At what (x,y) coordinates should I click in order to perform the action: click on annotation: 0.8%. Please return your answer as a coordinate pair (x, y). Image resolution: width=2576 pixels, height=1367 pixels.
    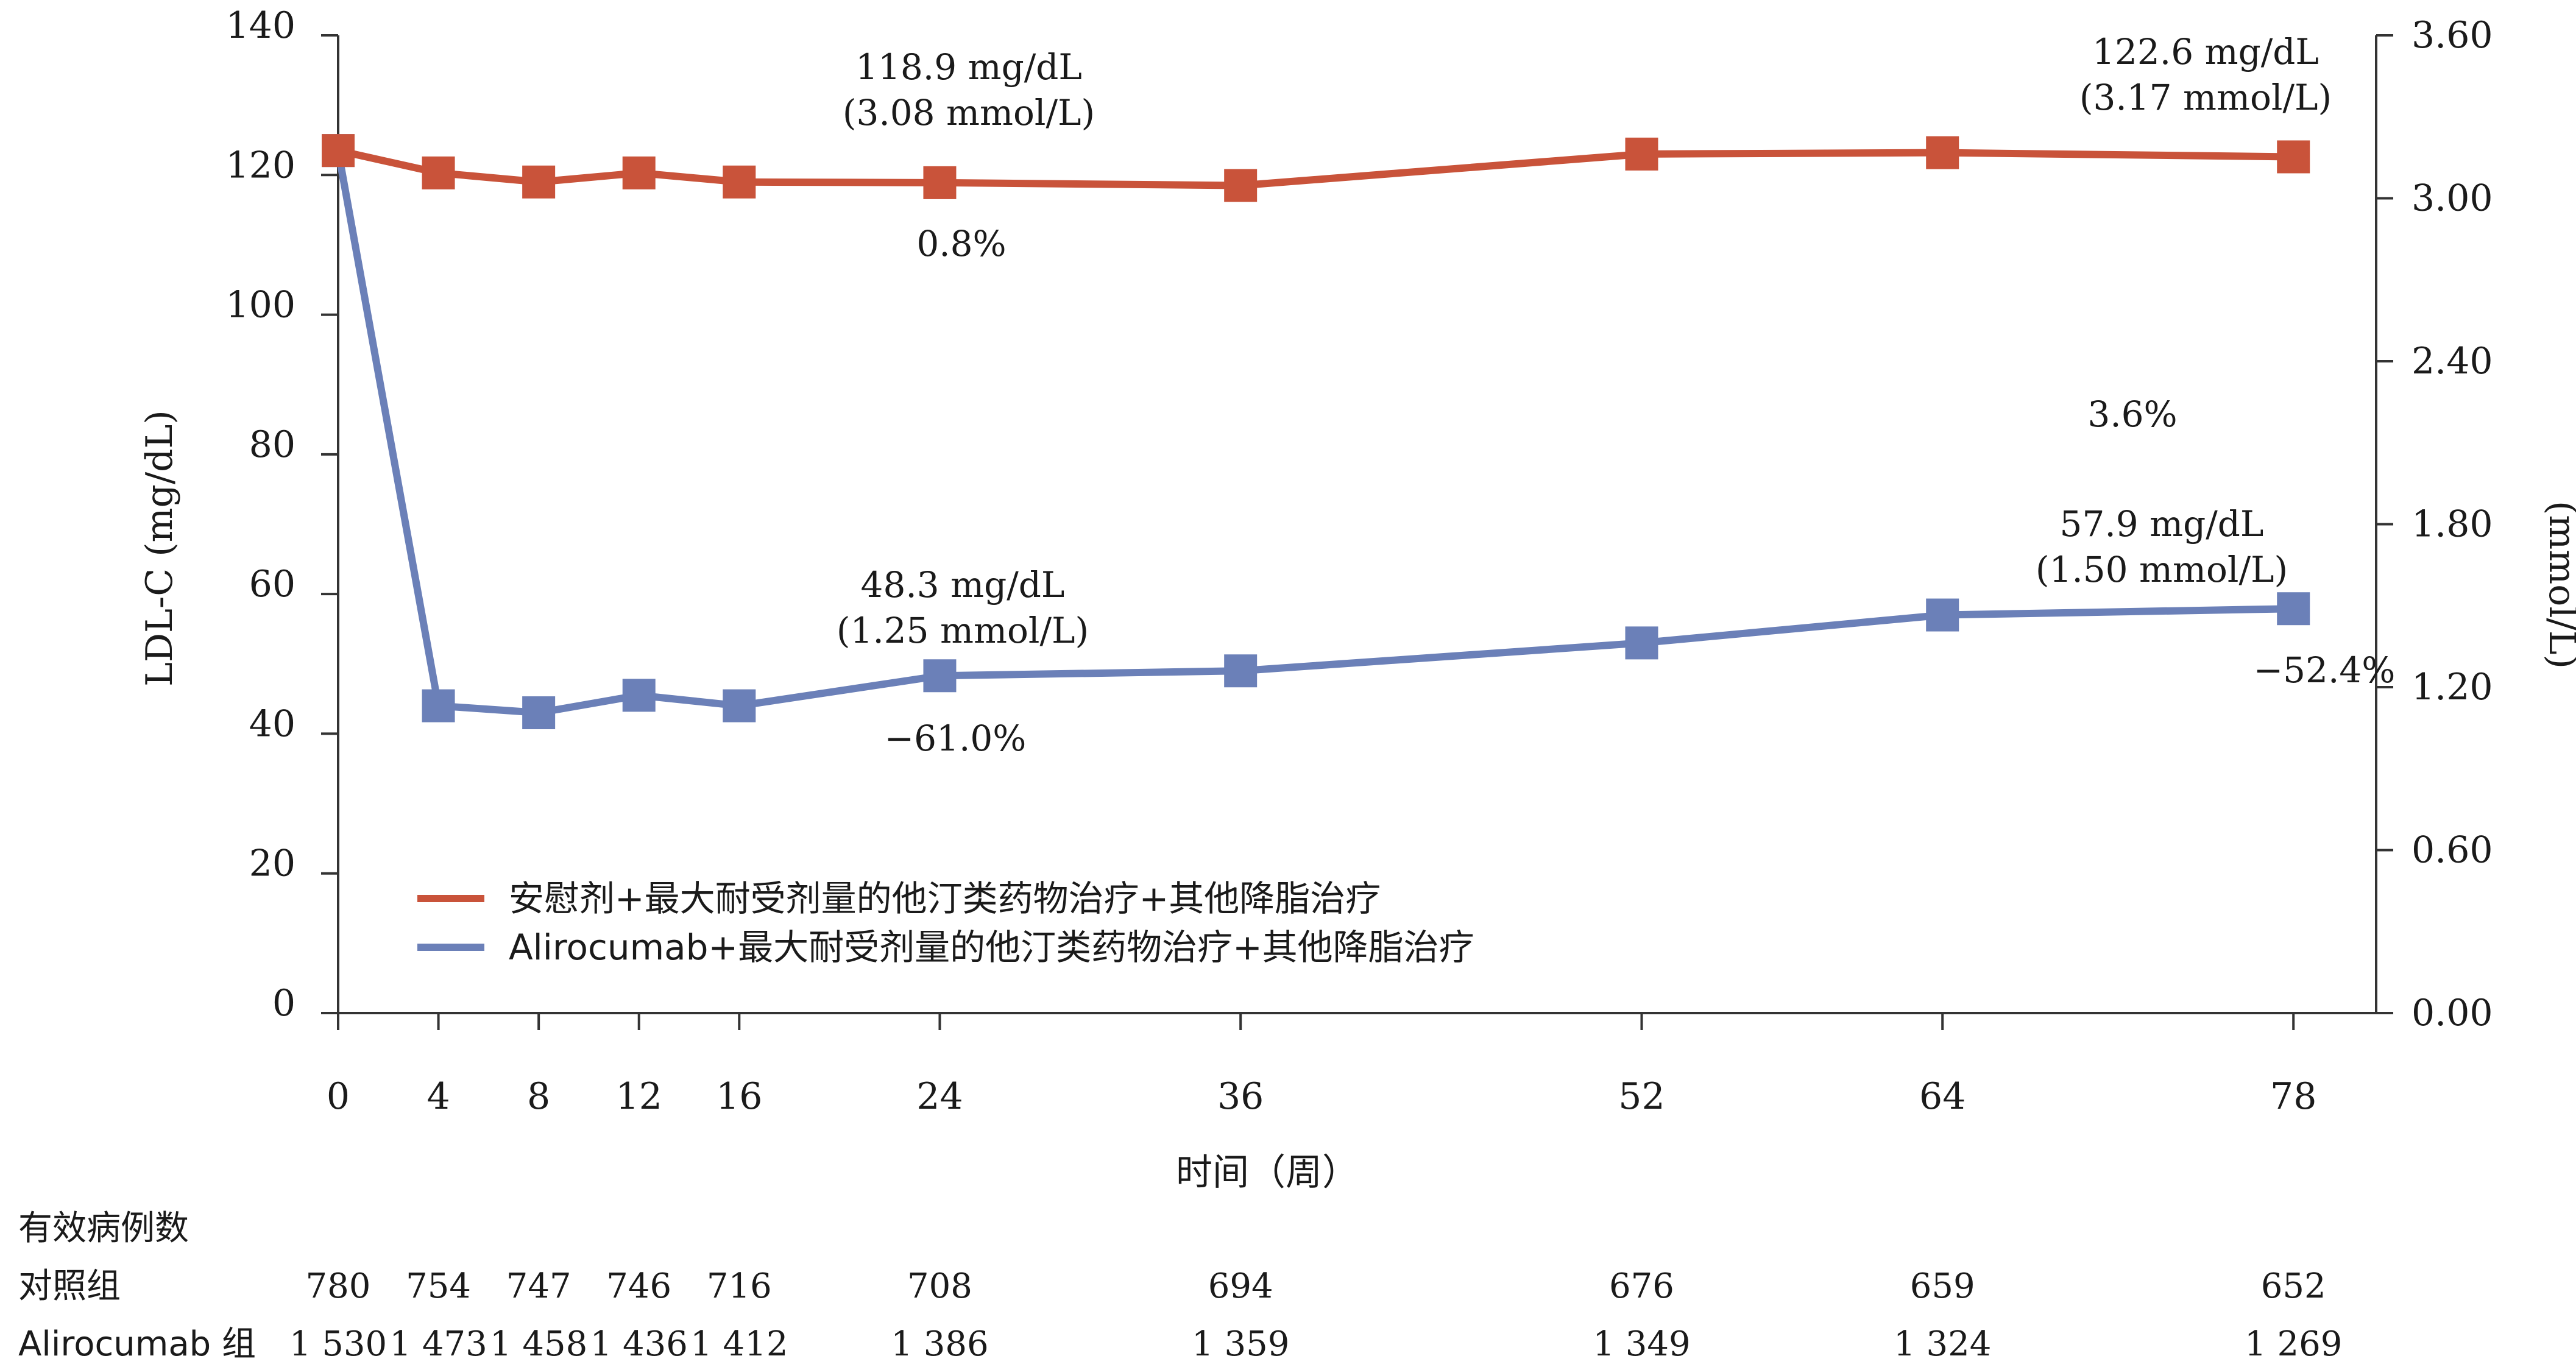
    Looking at the image, I should click on (961, 243).